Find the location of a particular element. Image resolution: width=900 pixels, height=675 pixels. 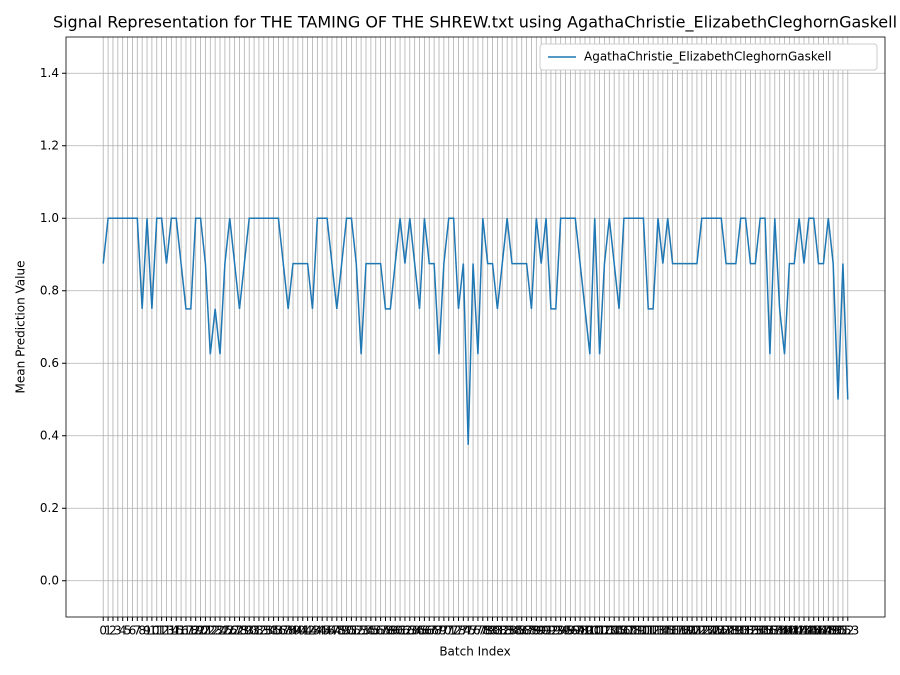

x-tick-label: 83 is located at coordinates (506, 631).